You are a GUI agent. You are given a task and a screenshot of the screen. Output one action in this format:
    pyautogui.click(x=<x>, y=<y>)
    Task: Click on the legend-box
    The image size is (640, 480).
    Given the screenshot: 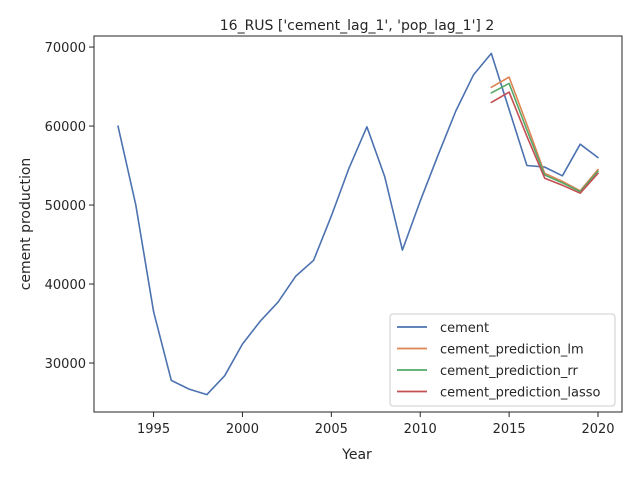 What is the action you would take?
    pyautogui.click(x=502, y=360)
    